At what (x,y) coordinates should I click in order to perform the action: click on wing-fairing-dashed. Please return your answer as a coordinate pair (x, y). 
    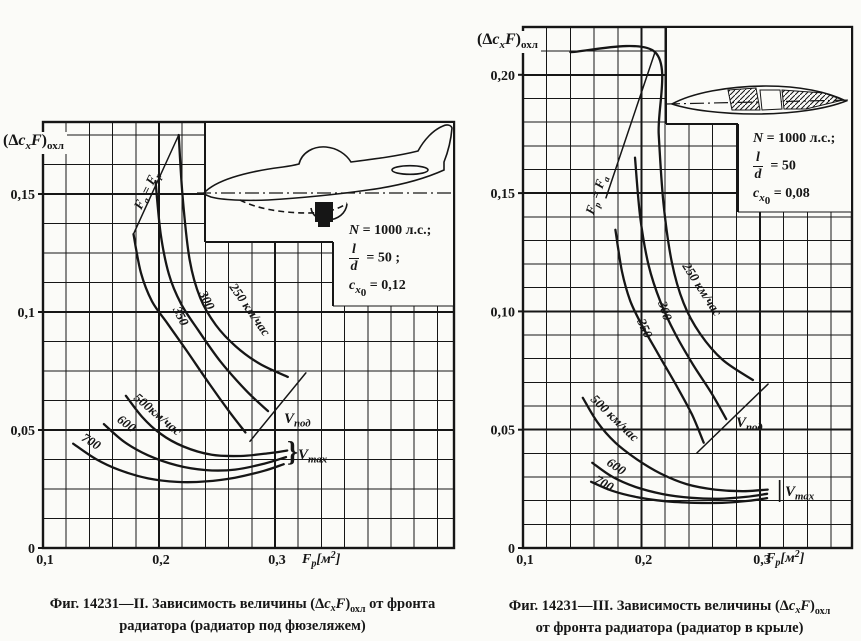
    Looking at the image, I should click on (293, 206).